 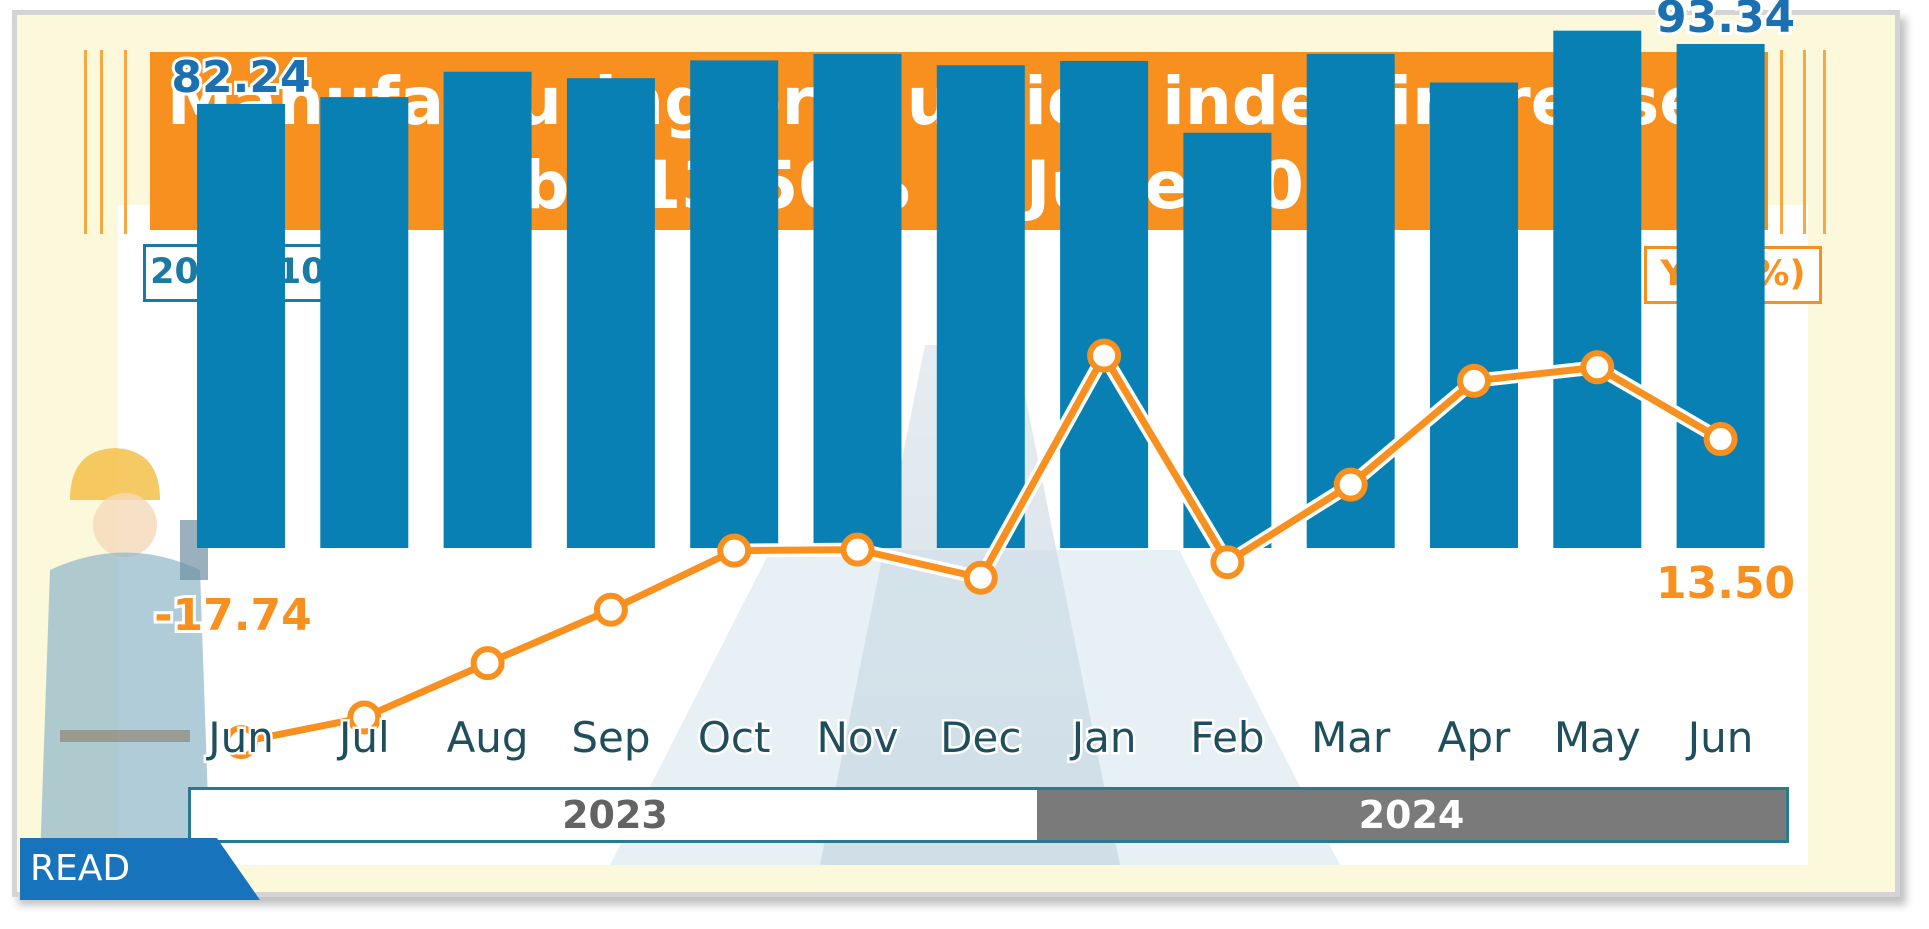 I want to click on read-label: READ, so click(x=80, y=868).